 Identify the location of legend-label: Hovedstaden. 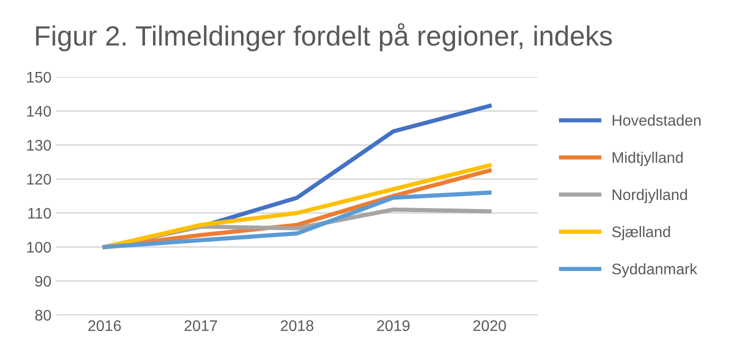
(656, 120).